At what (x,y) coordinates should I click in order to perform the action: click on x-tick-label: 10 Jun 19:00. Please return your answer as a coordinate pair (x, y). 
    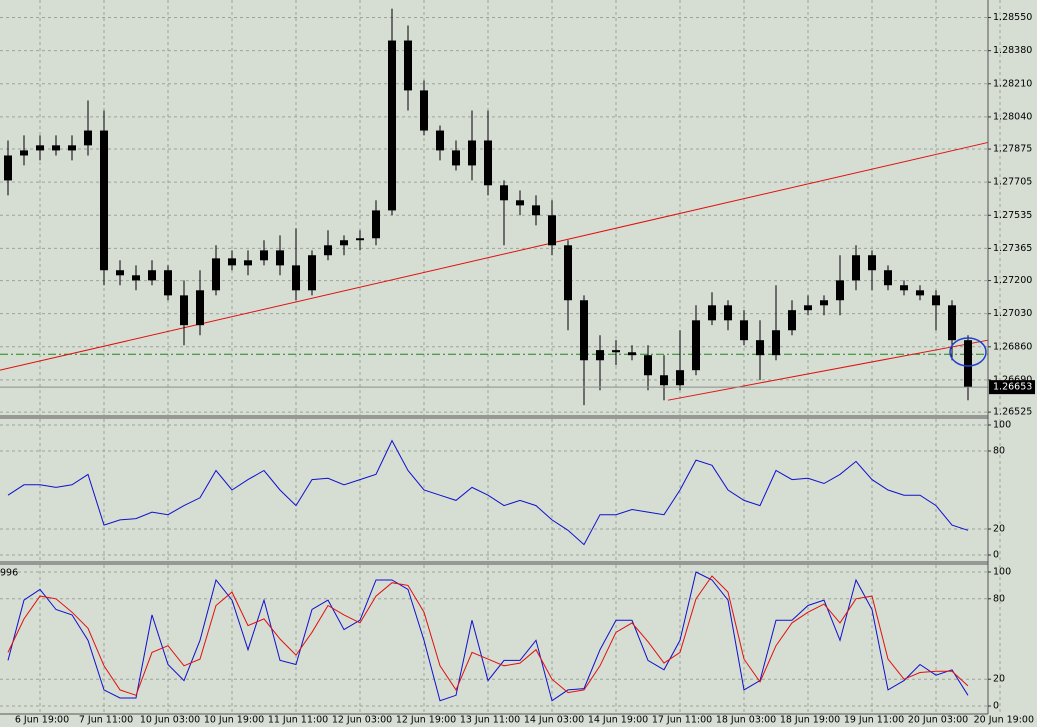
    Looking at the image, I should click on (234, 720).